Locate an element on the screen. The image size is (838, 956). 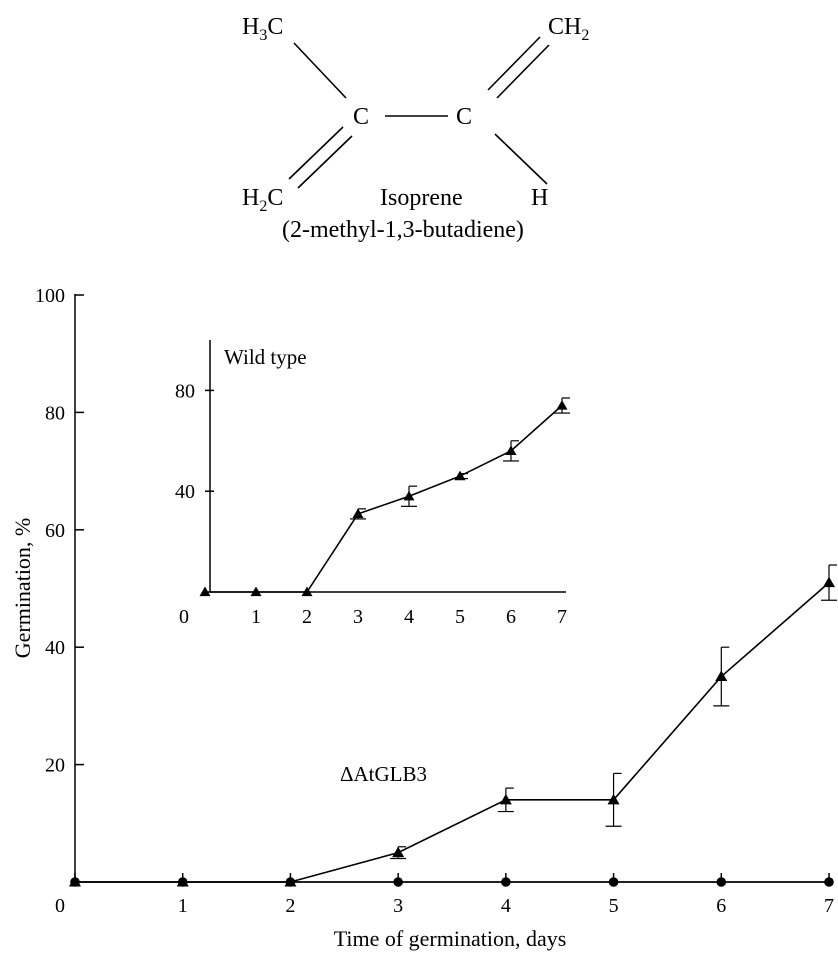
inset-x-ticks: 0 1 2 3 4 5 6 7 is located at coordinates (373, 617).